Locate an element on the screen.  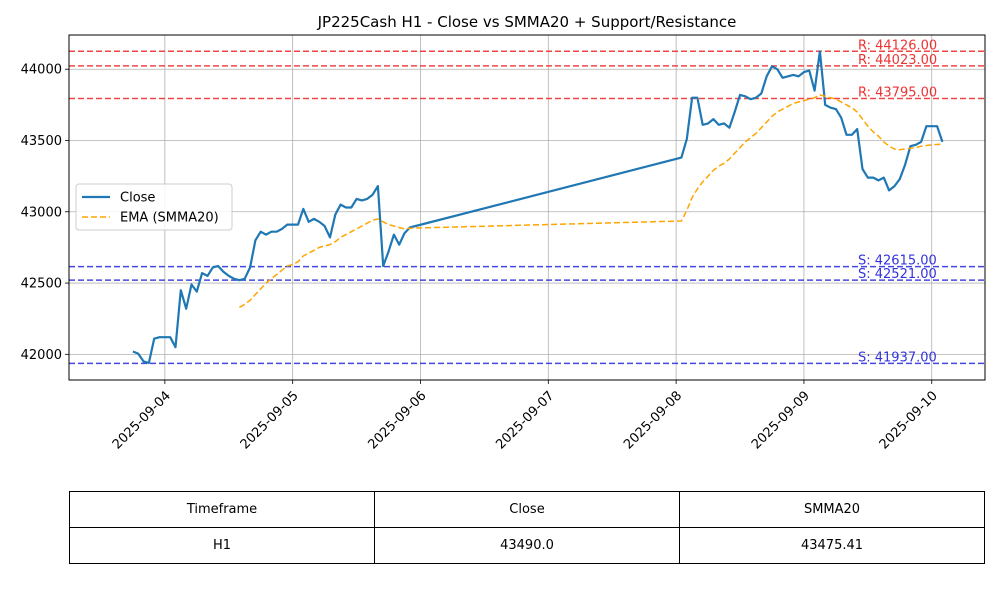
y-tick-label: 43000 is located at coordinates (41, 212).